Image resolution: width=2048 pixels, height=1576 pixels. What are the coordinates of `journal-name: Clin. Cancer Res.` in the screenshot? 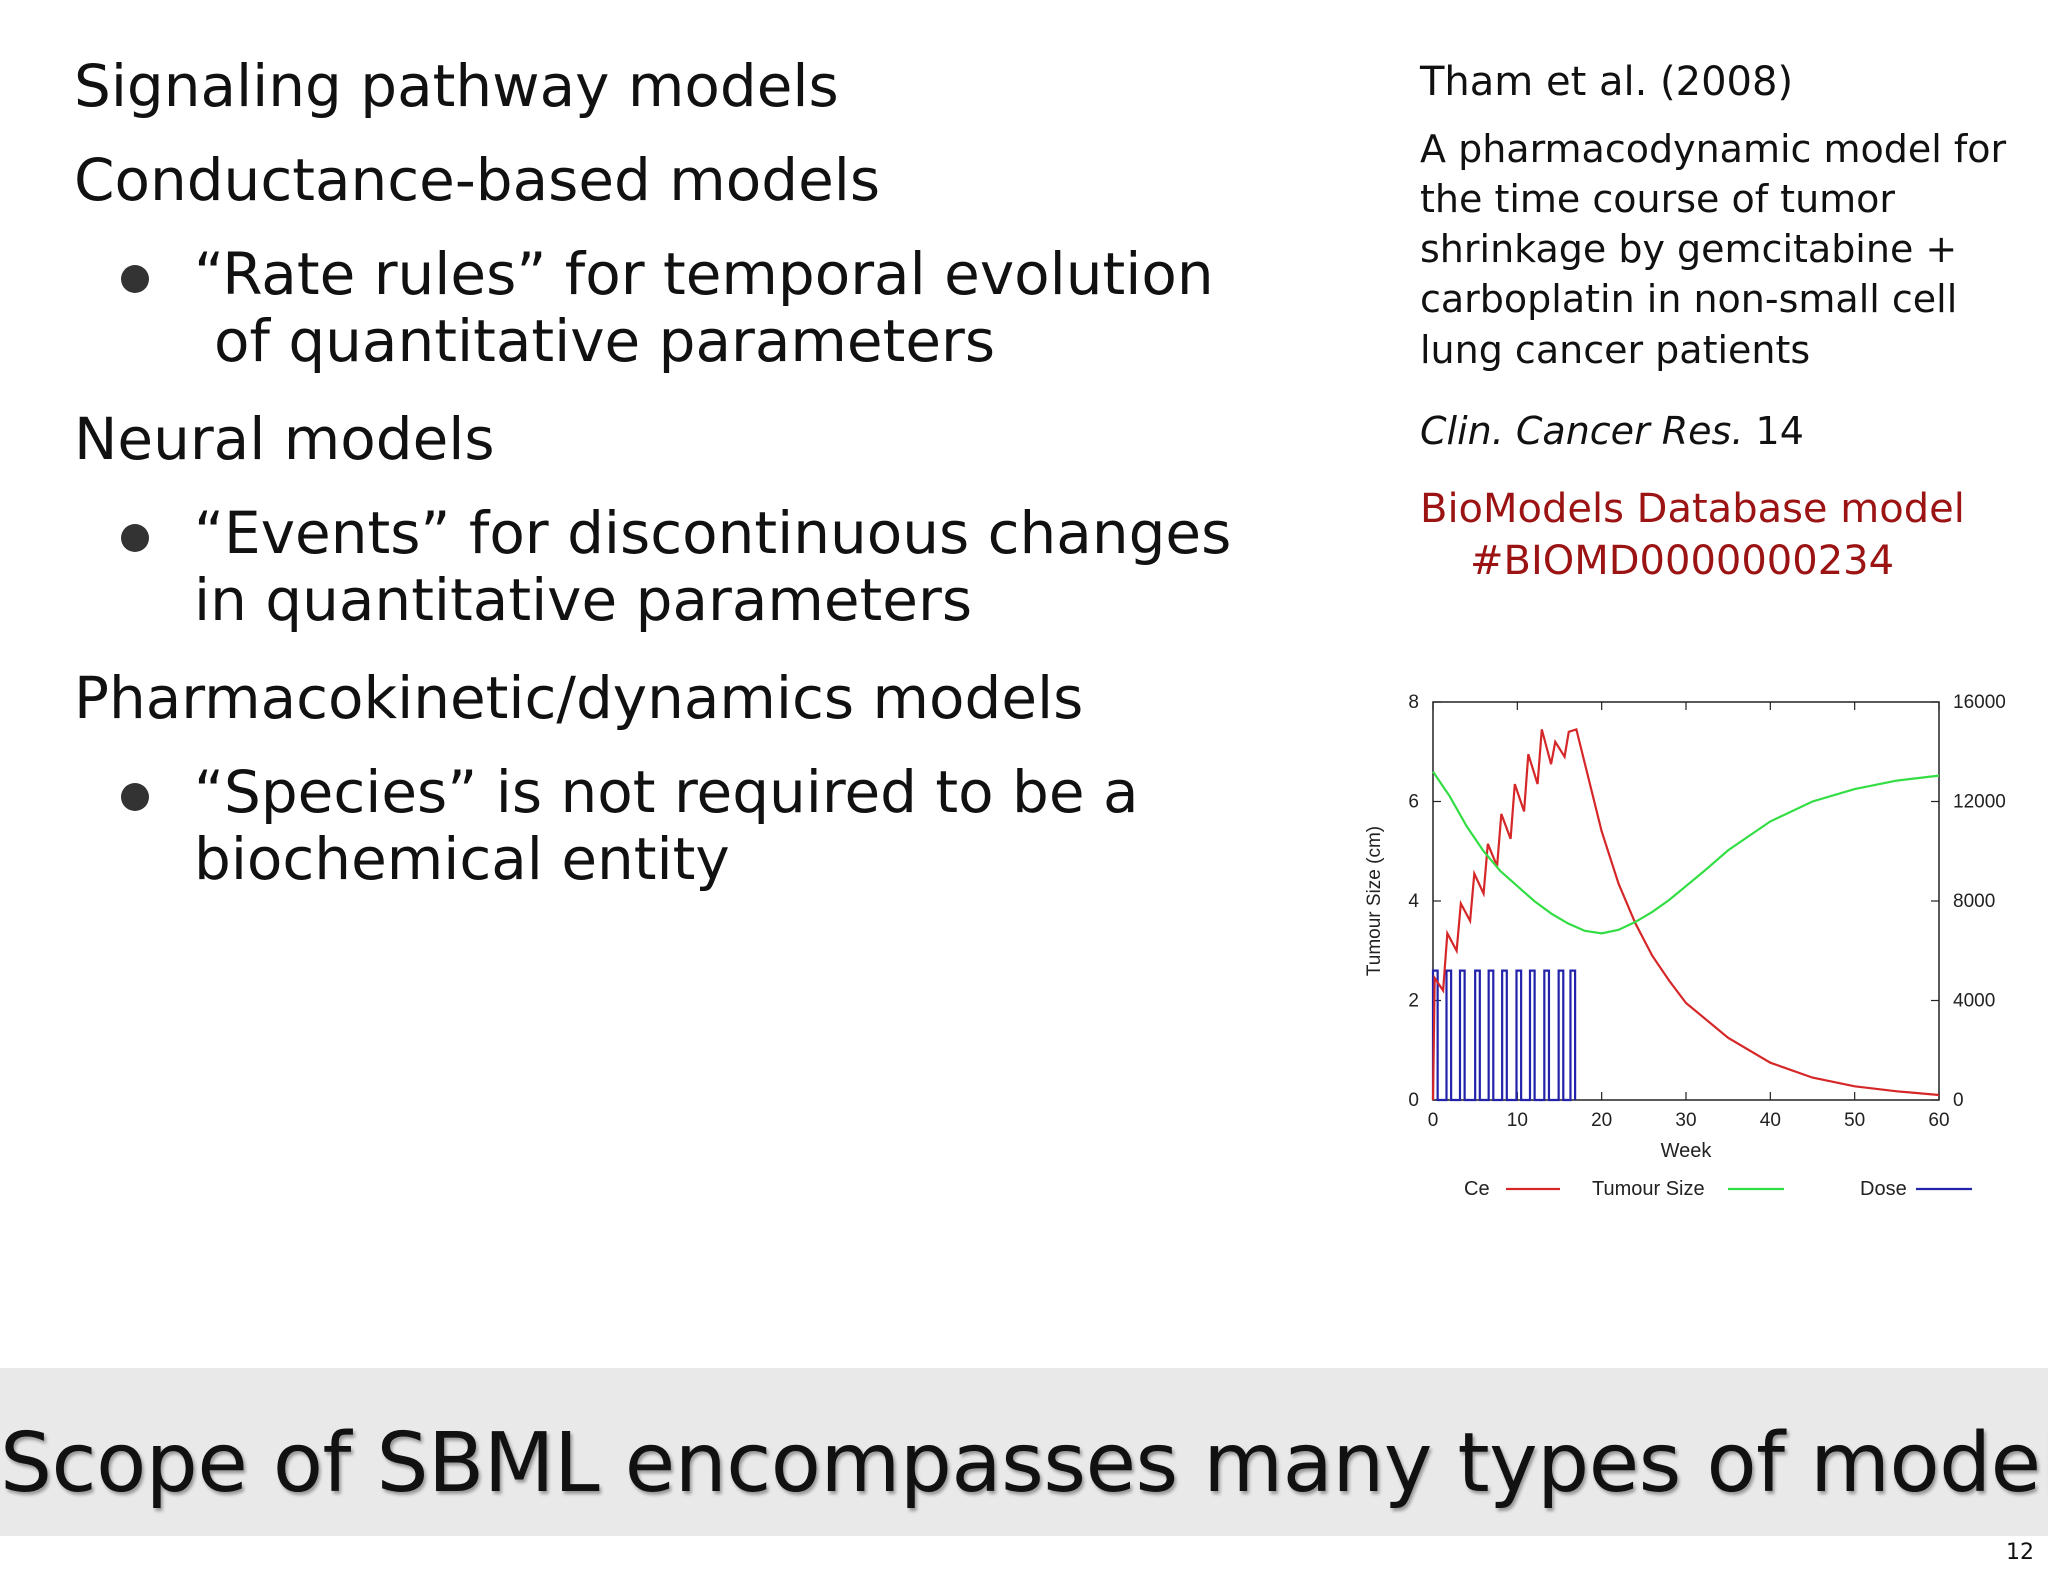 It's located at (1582, 430).